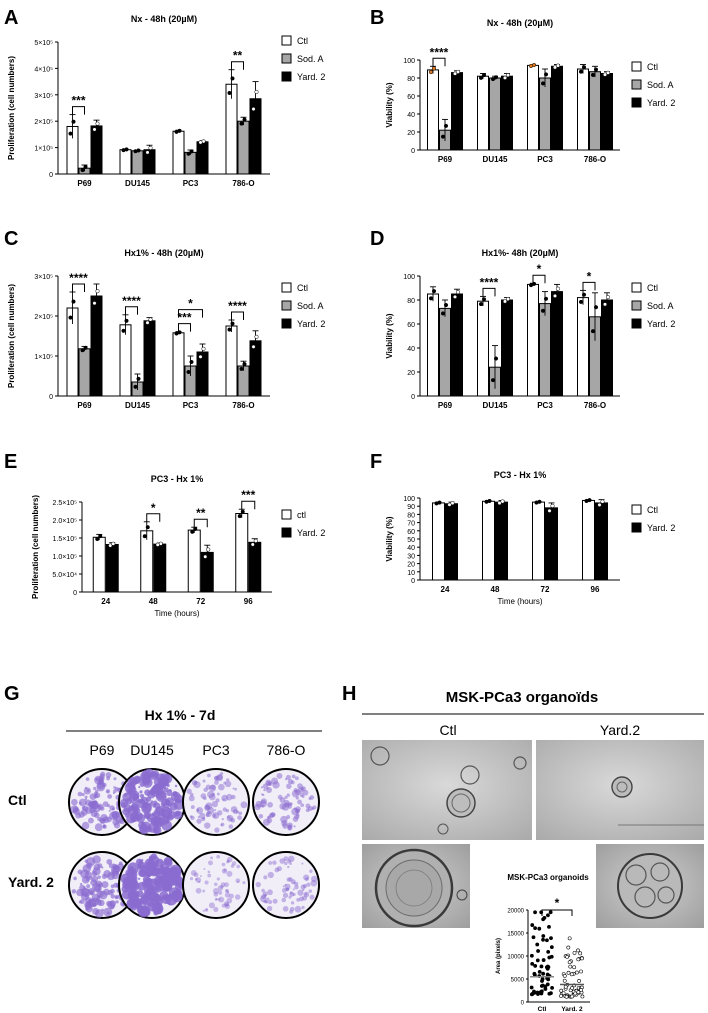 This screenshot has width=708, height=1013. I want to click on y-axis-label: Viability (%), so click(389, 336).